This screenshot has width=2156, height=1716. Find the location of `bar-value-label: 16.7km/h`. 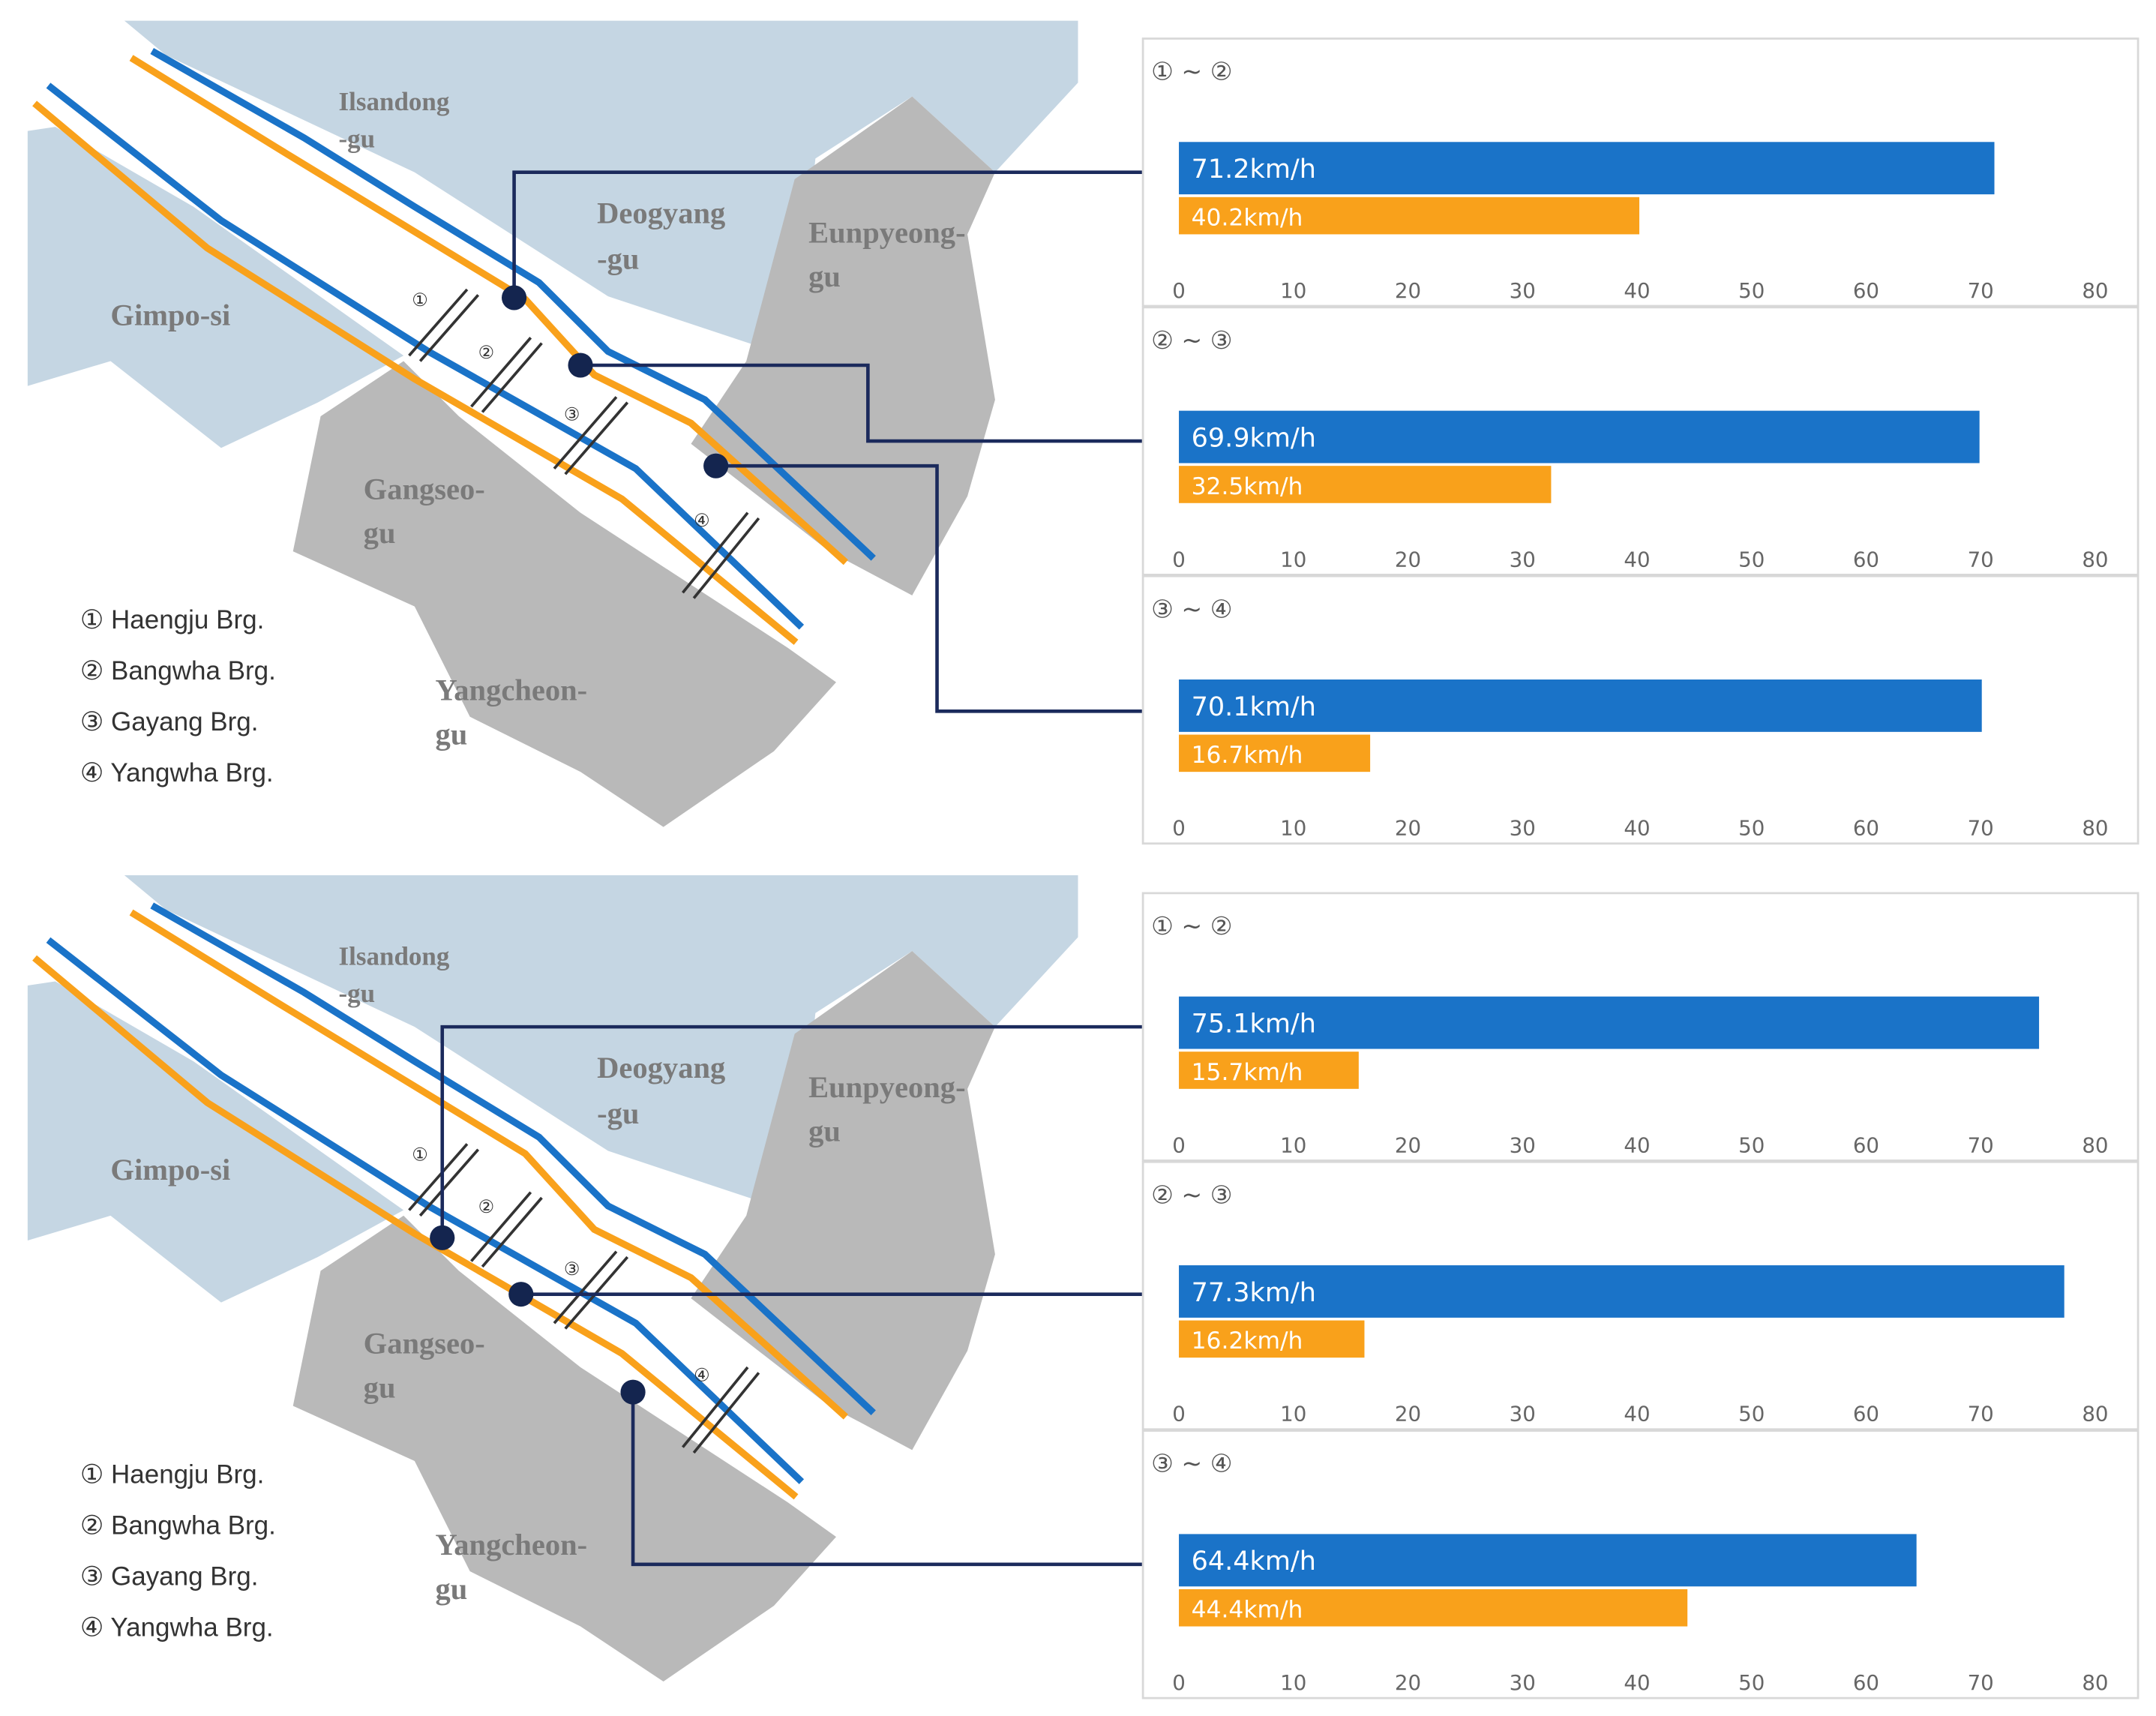

bar-value-label: 16.7km/h is located at coordinates (1247, 755).